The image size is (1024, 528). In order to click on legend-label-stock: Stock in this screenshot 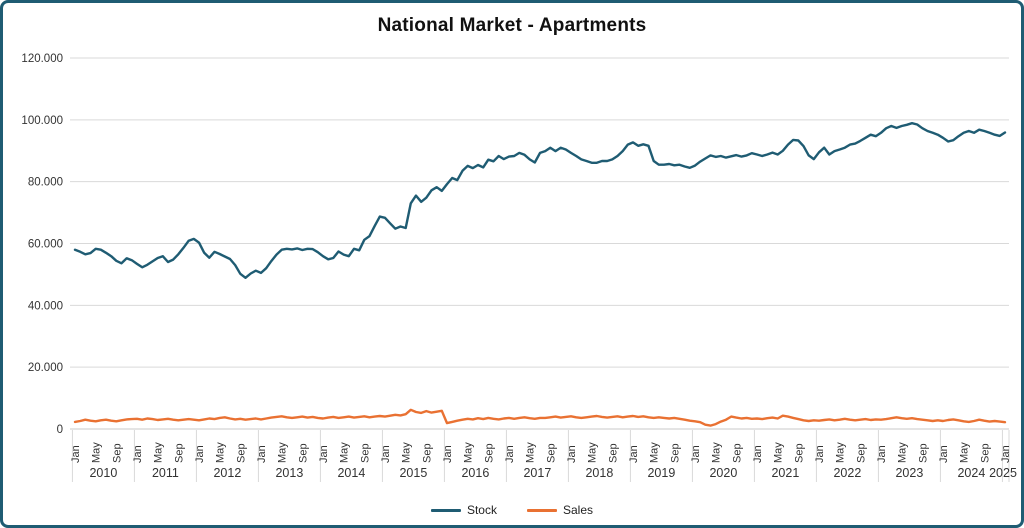, I will do `click(481, 510)`.